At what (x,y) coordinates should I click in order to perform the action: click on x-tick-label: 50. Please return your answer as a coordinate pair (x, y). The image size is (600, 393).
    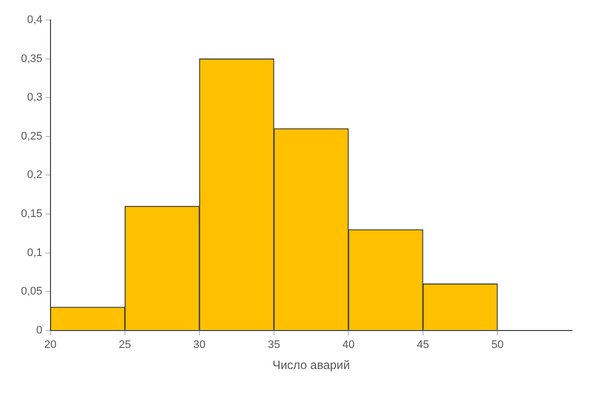
    Looking at the image, I should click on (497, 345).